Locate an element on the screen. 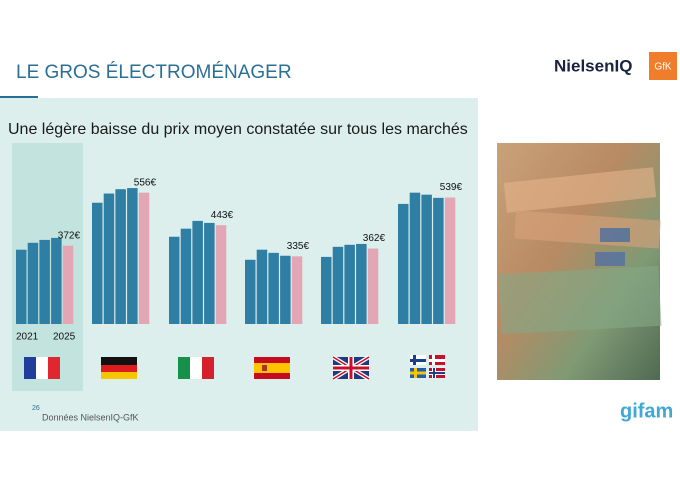 The height and width of the screenshot is (484, 680). logo-gfk: GfK is located at coordinates (663, 67).